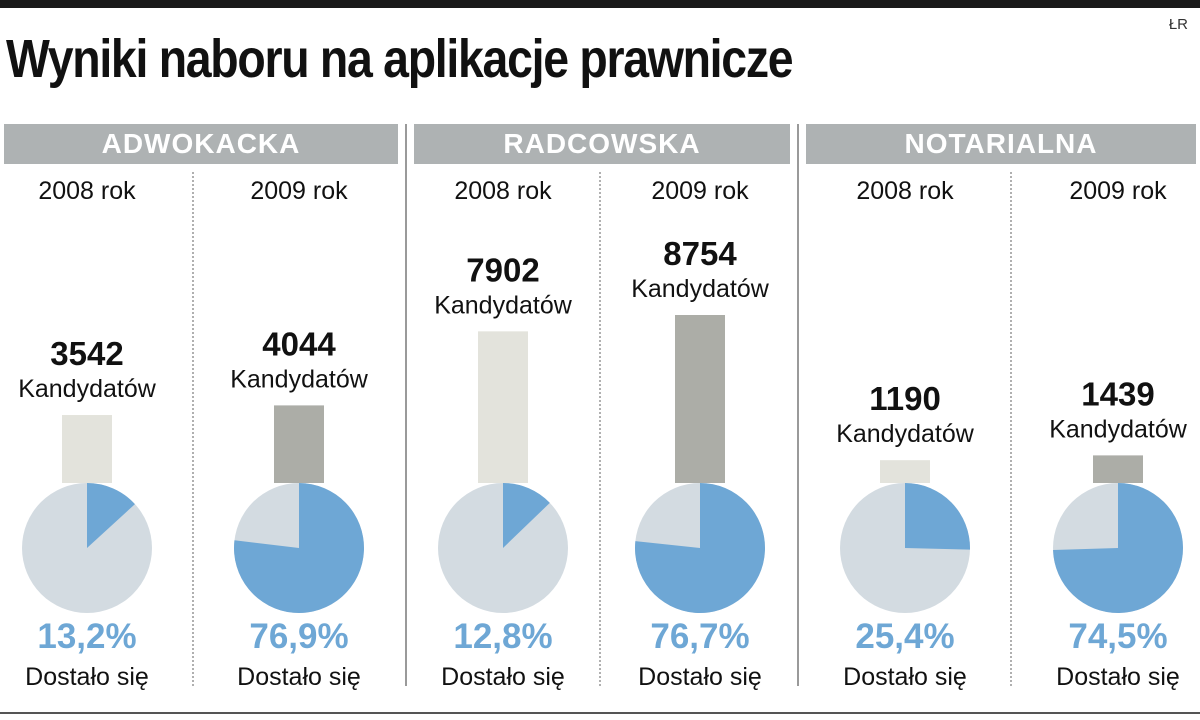 The height and width of the screenshot is (720, 1200). Describe the element at coordinates (700, 253) in the screenshot. I see `candidates-count: 8754` at that location.